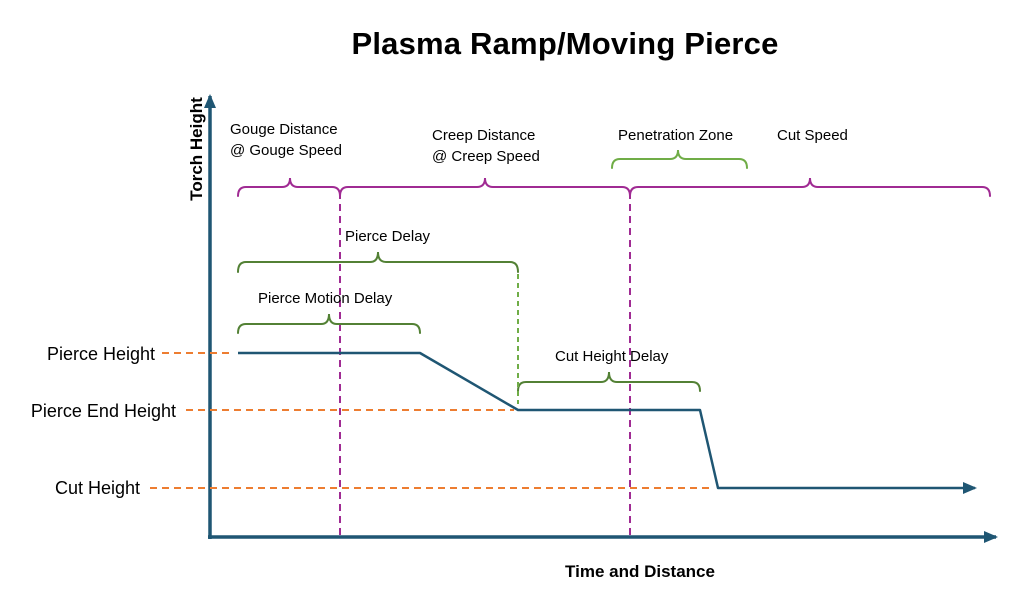 Image resolution: width=1032 pixels, height=596 pixels. What do you see at coordinates (388, 236) in the screenshot?
I see `pierce-delay-label: Pierce Delay` at bounding box center [388, 236].